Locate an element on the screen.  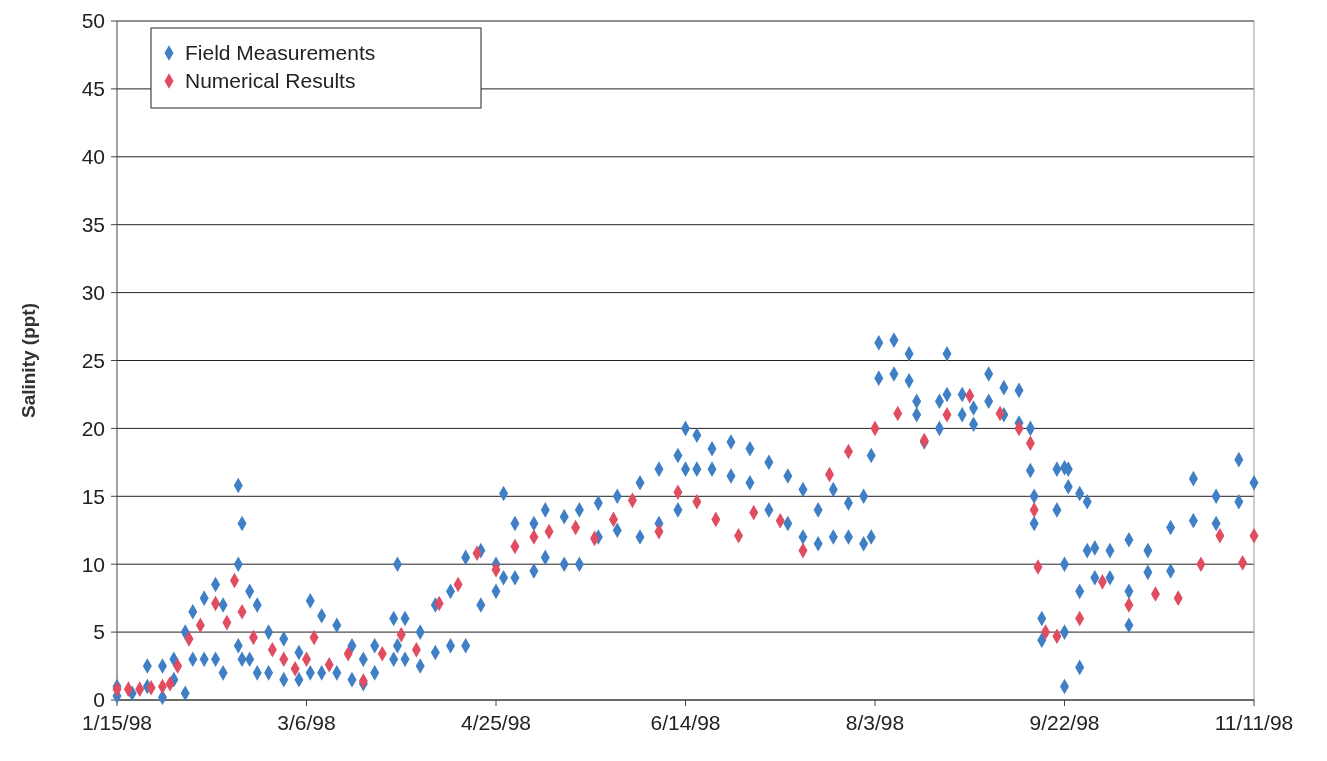
x-tick-label: 8/3/98 is located at coordinates (875, 722).